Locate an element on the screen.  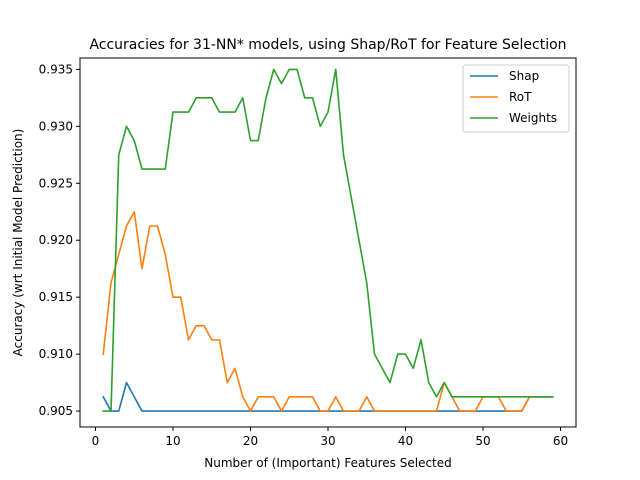
legend-label-shap: Shap is located at coordinates (524, 76).